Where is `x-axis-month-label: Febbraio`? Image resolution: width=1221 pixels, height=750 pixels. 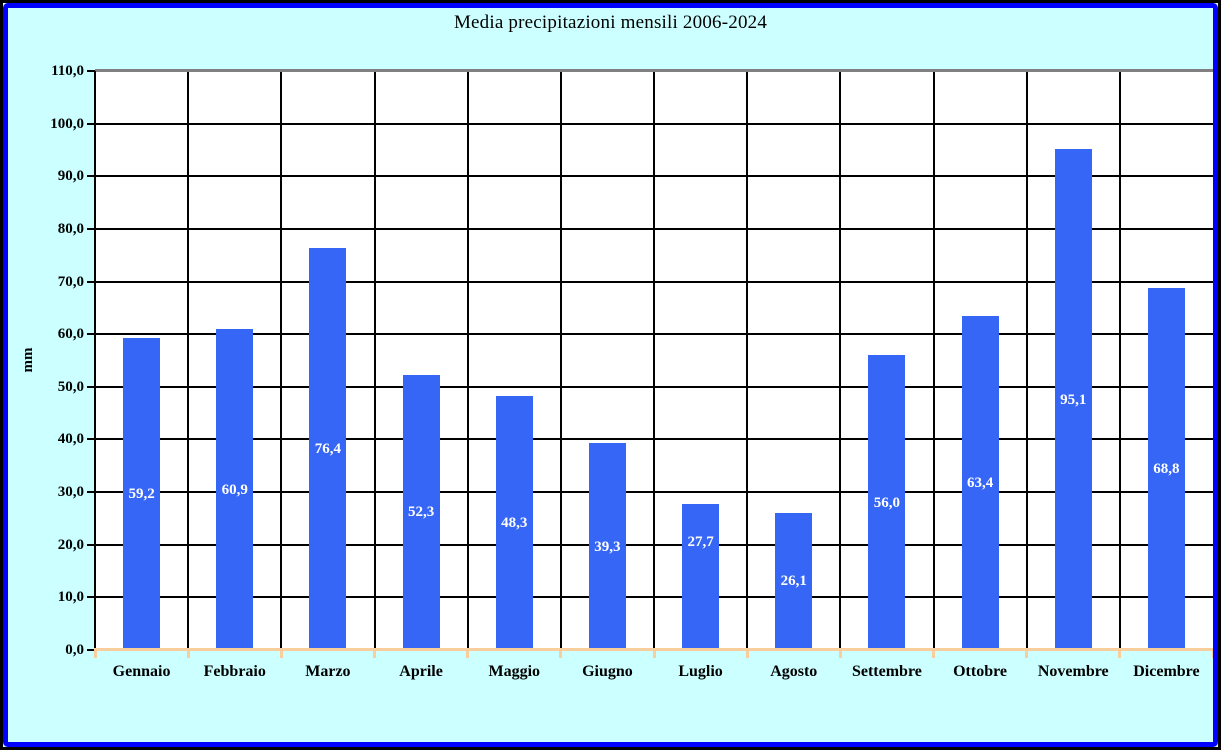
x-axis-month-label: Febbraio is located at coordinates (234, 671).